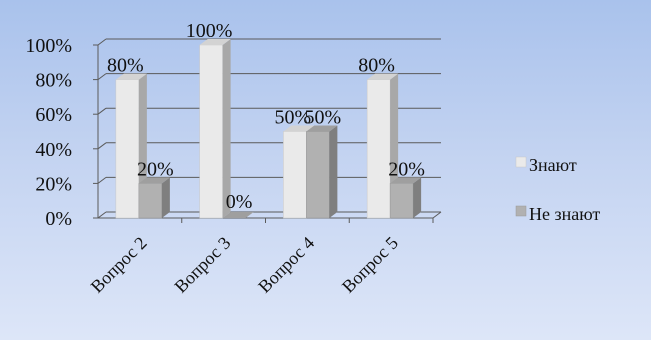 The width and height of the screenshot is (651, 340). What do you see at coordinates (557, 189) in the screenshot?
I see `legend: Знают Не знают` at bounding box center [557, 189].